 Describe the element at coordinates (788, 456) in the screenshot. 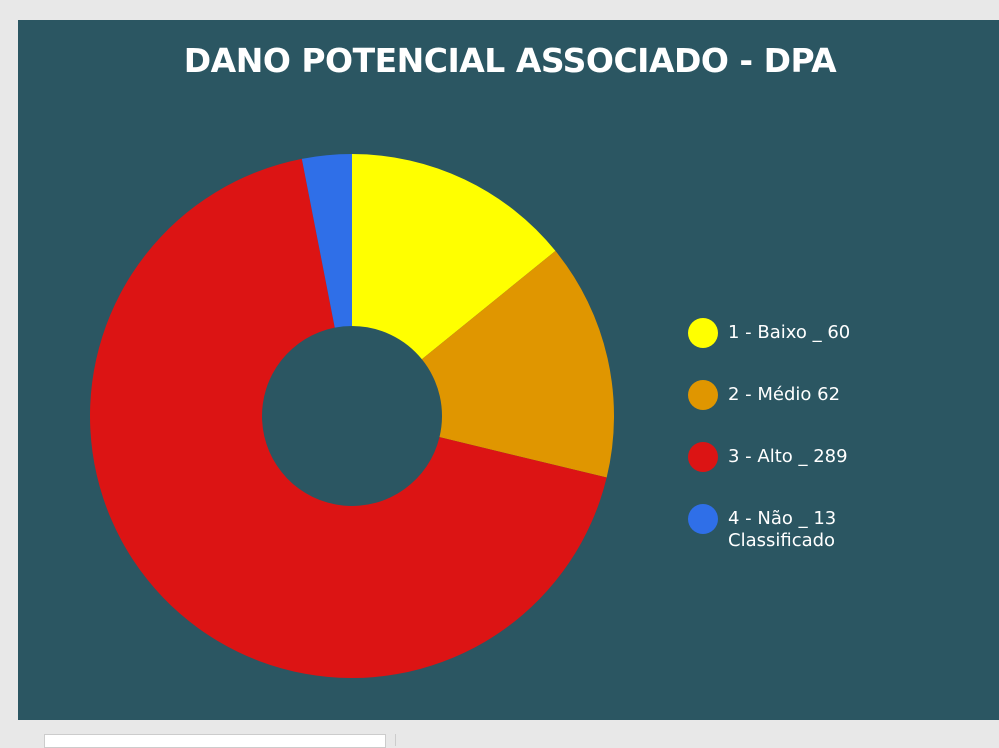

I see `legend-label: 3 - Alto _ 289` at that location.